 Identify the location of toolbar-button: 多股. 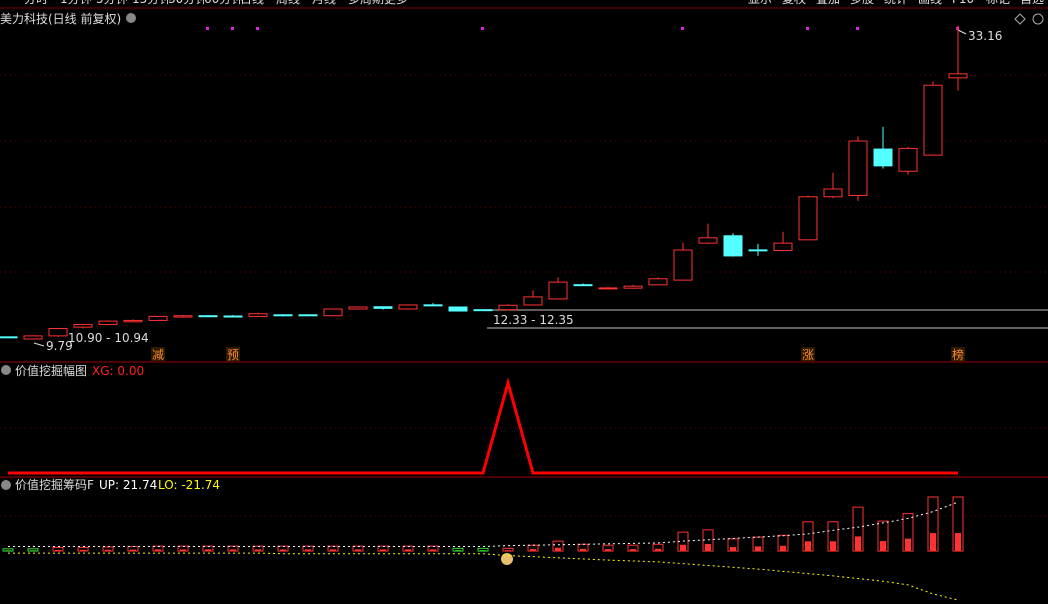
(862, 3).